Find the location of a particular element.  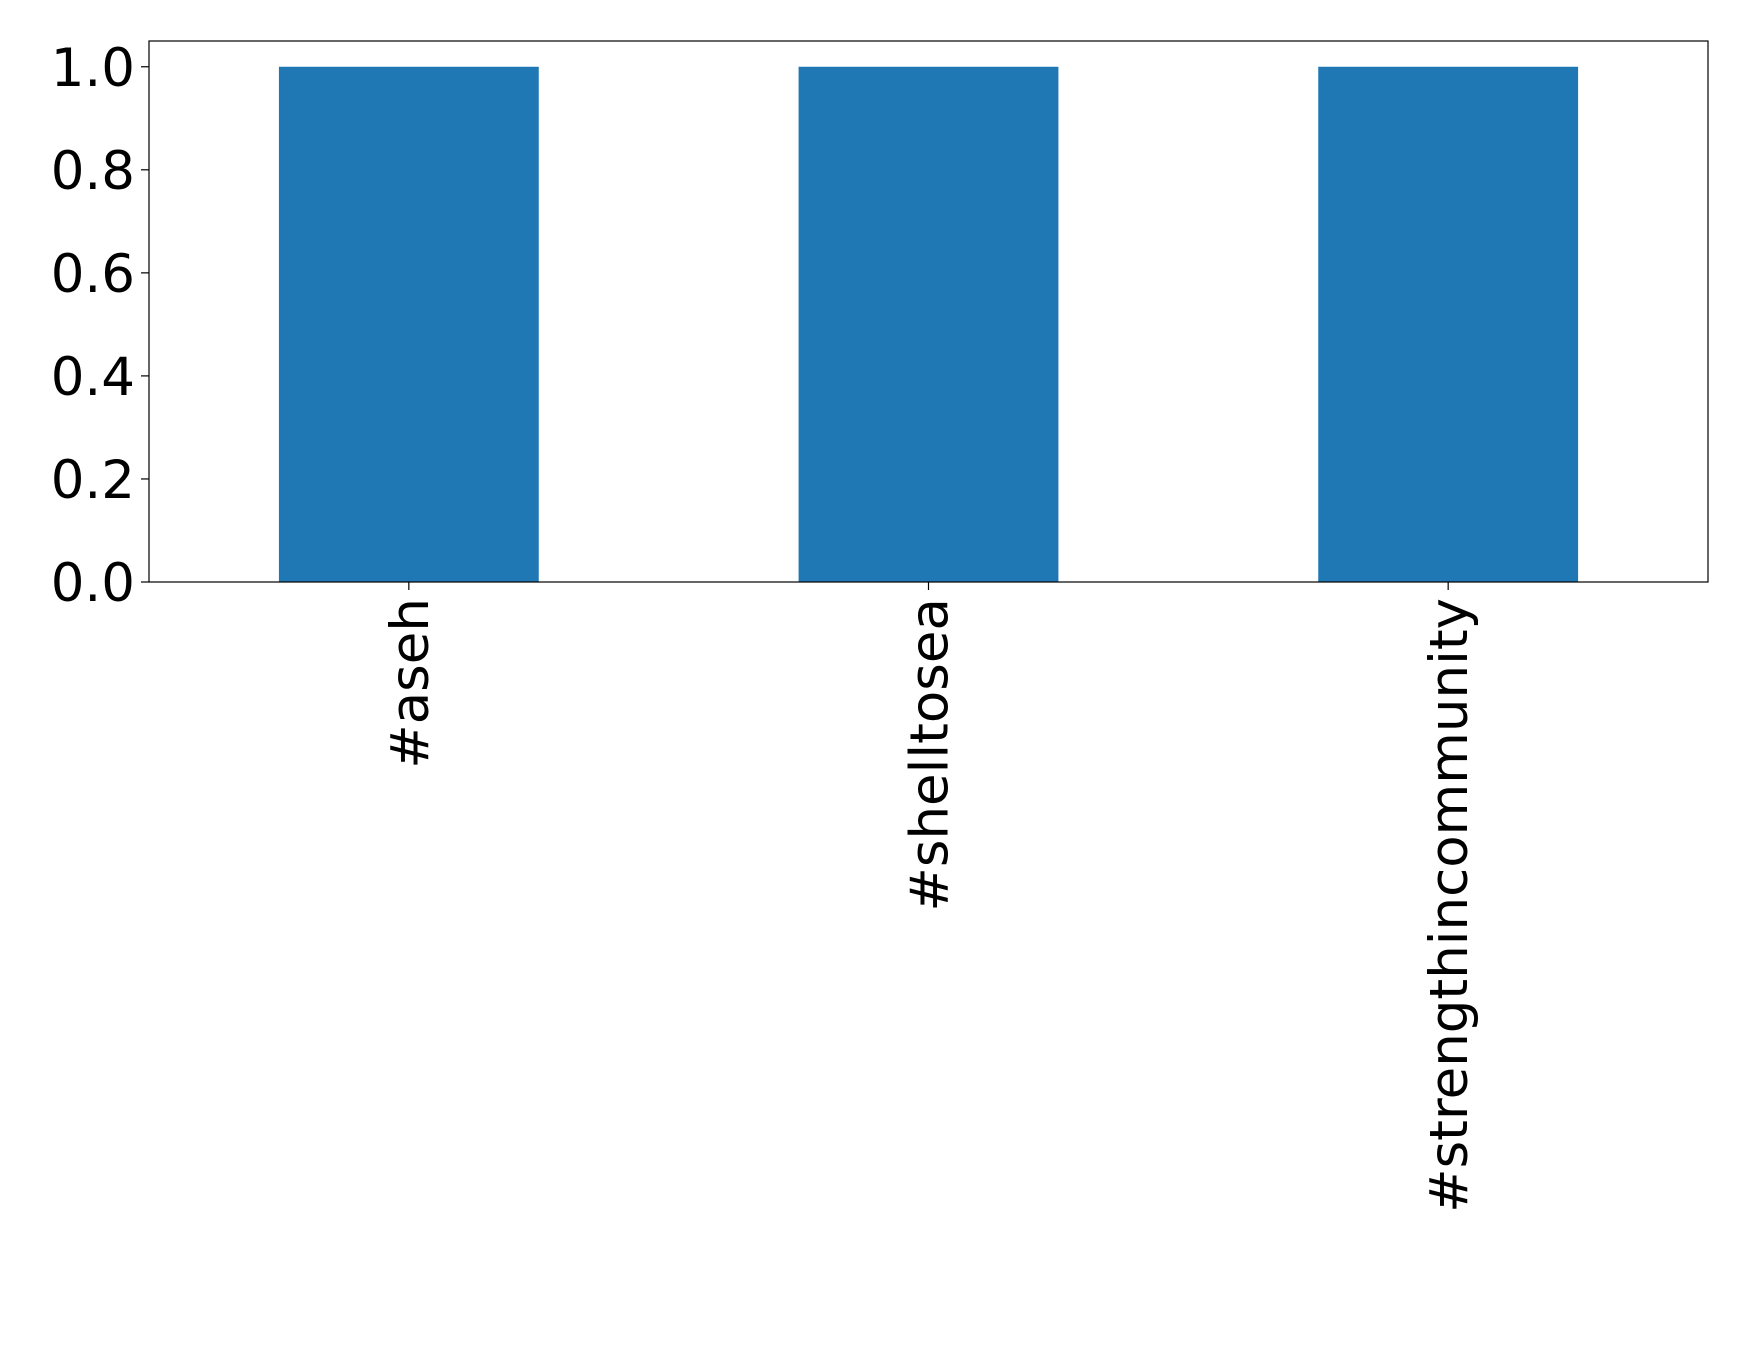

y-tick-label: 0.0 is located at coordinates (93, 583).